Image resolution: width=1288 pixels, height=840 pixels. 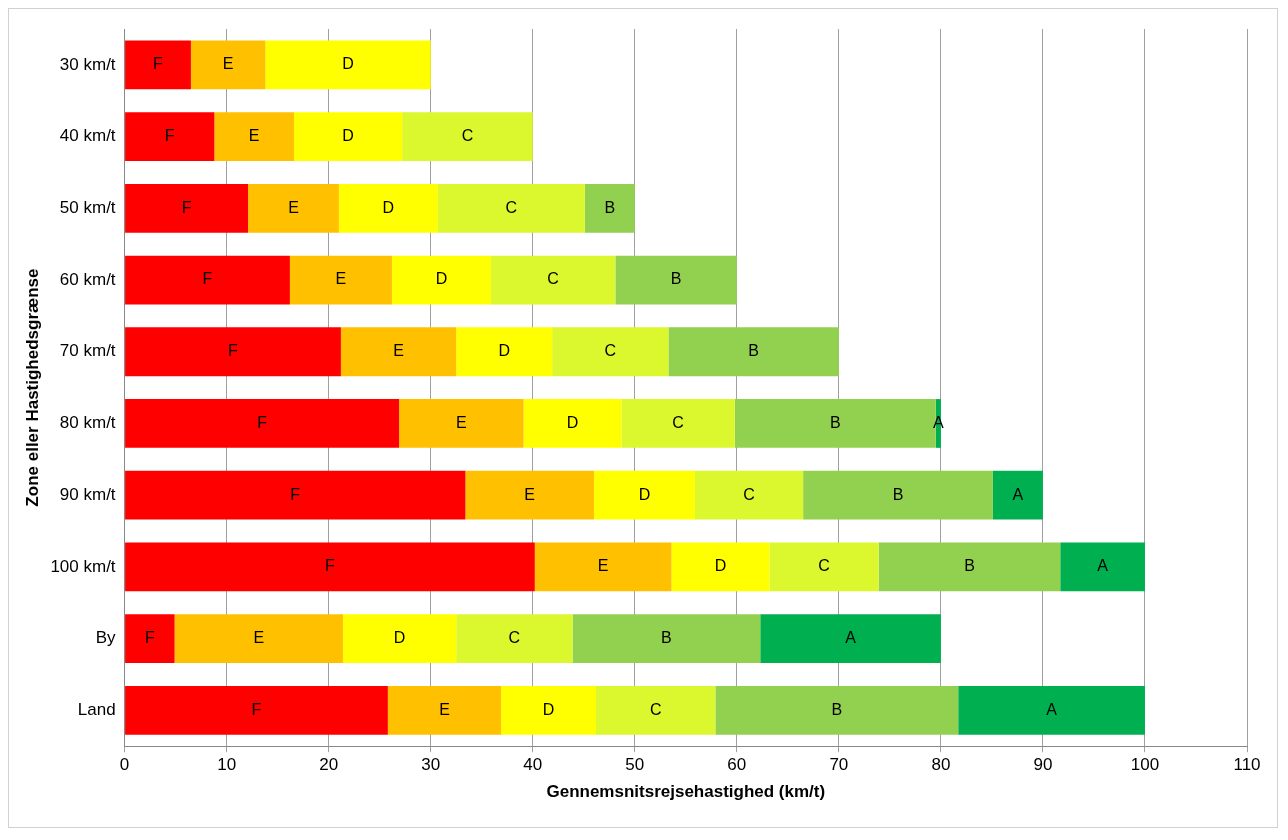 I want to click on series-label: D, so click(x=504, y=351).